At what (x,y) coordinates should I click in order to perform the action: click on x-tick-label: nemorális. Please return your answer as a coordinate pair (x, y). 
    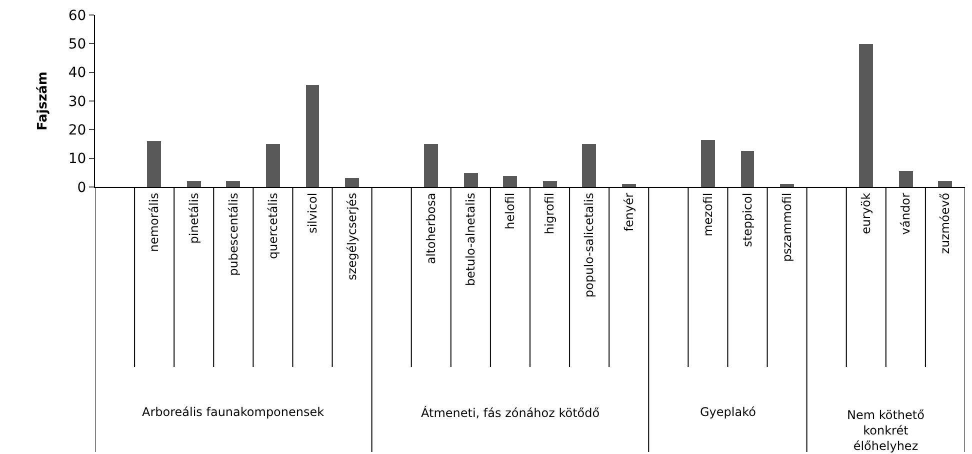
    Looking at the image, I should click on (154, 222).